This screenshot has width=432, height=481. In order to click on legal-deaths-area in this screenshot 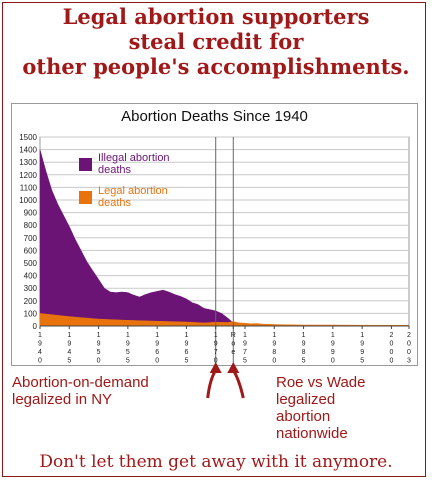, I will do `click(224, 320)`.